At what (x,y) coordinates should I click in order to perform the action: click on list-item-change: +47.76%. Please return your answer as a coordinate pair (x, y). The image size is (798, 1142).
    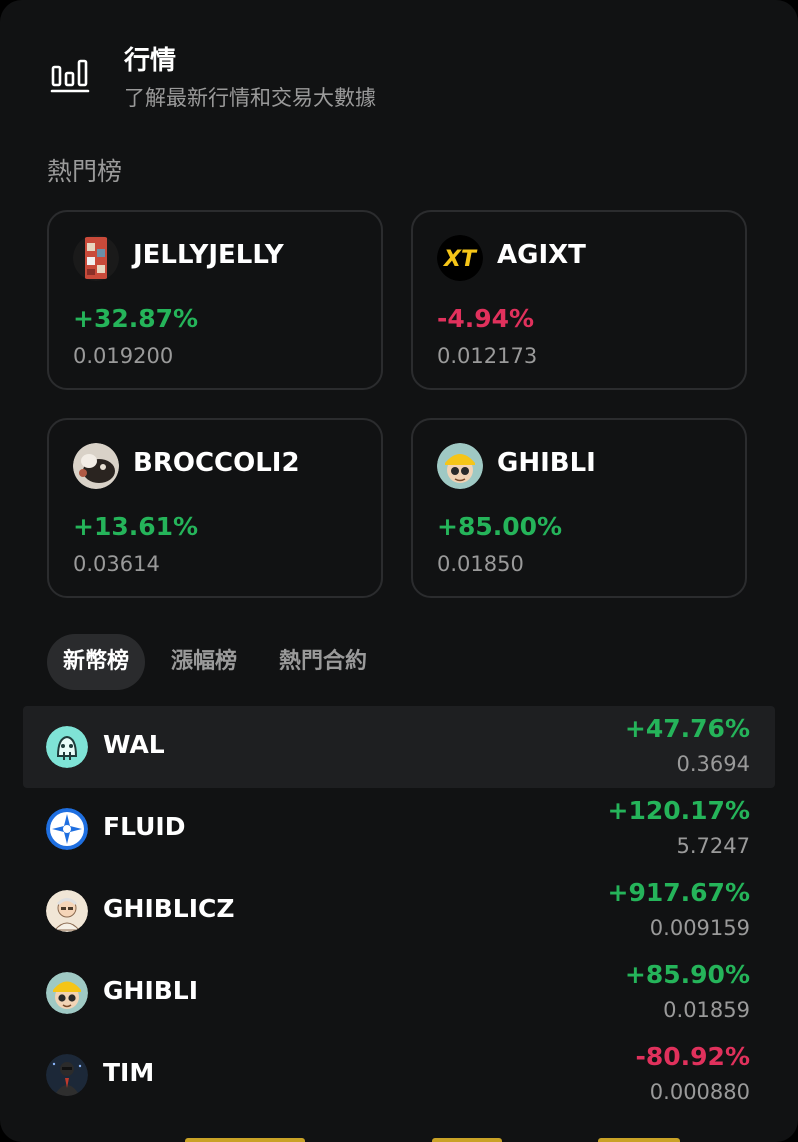
    Looking at the image, I should click on (687, 728).